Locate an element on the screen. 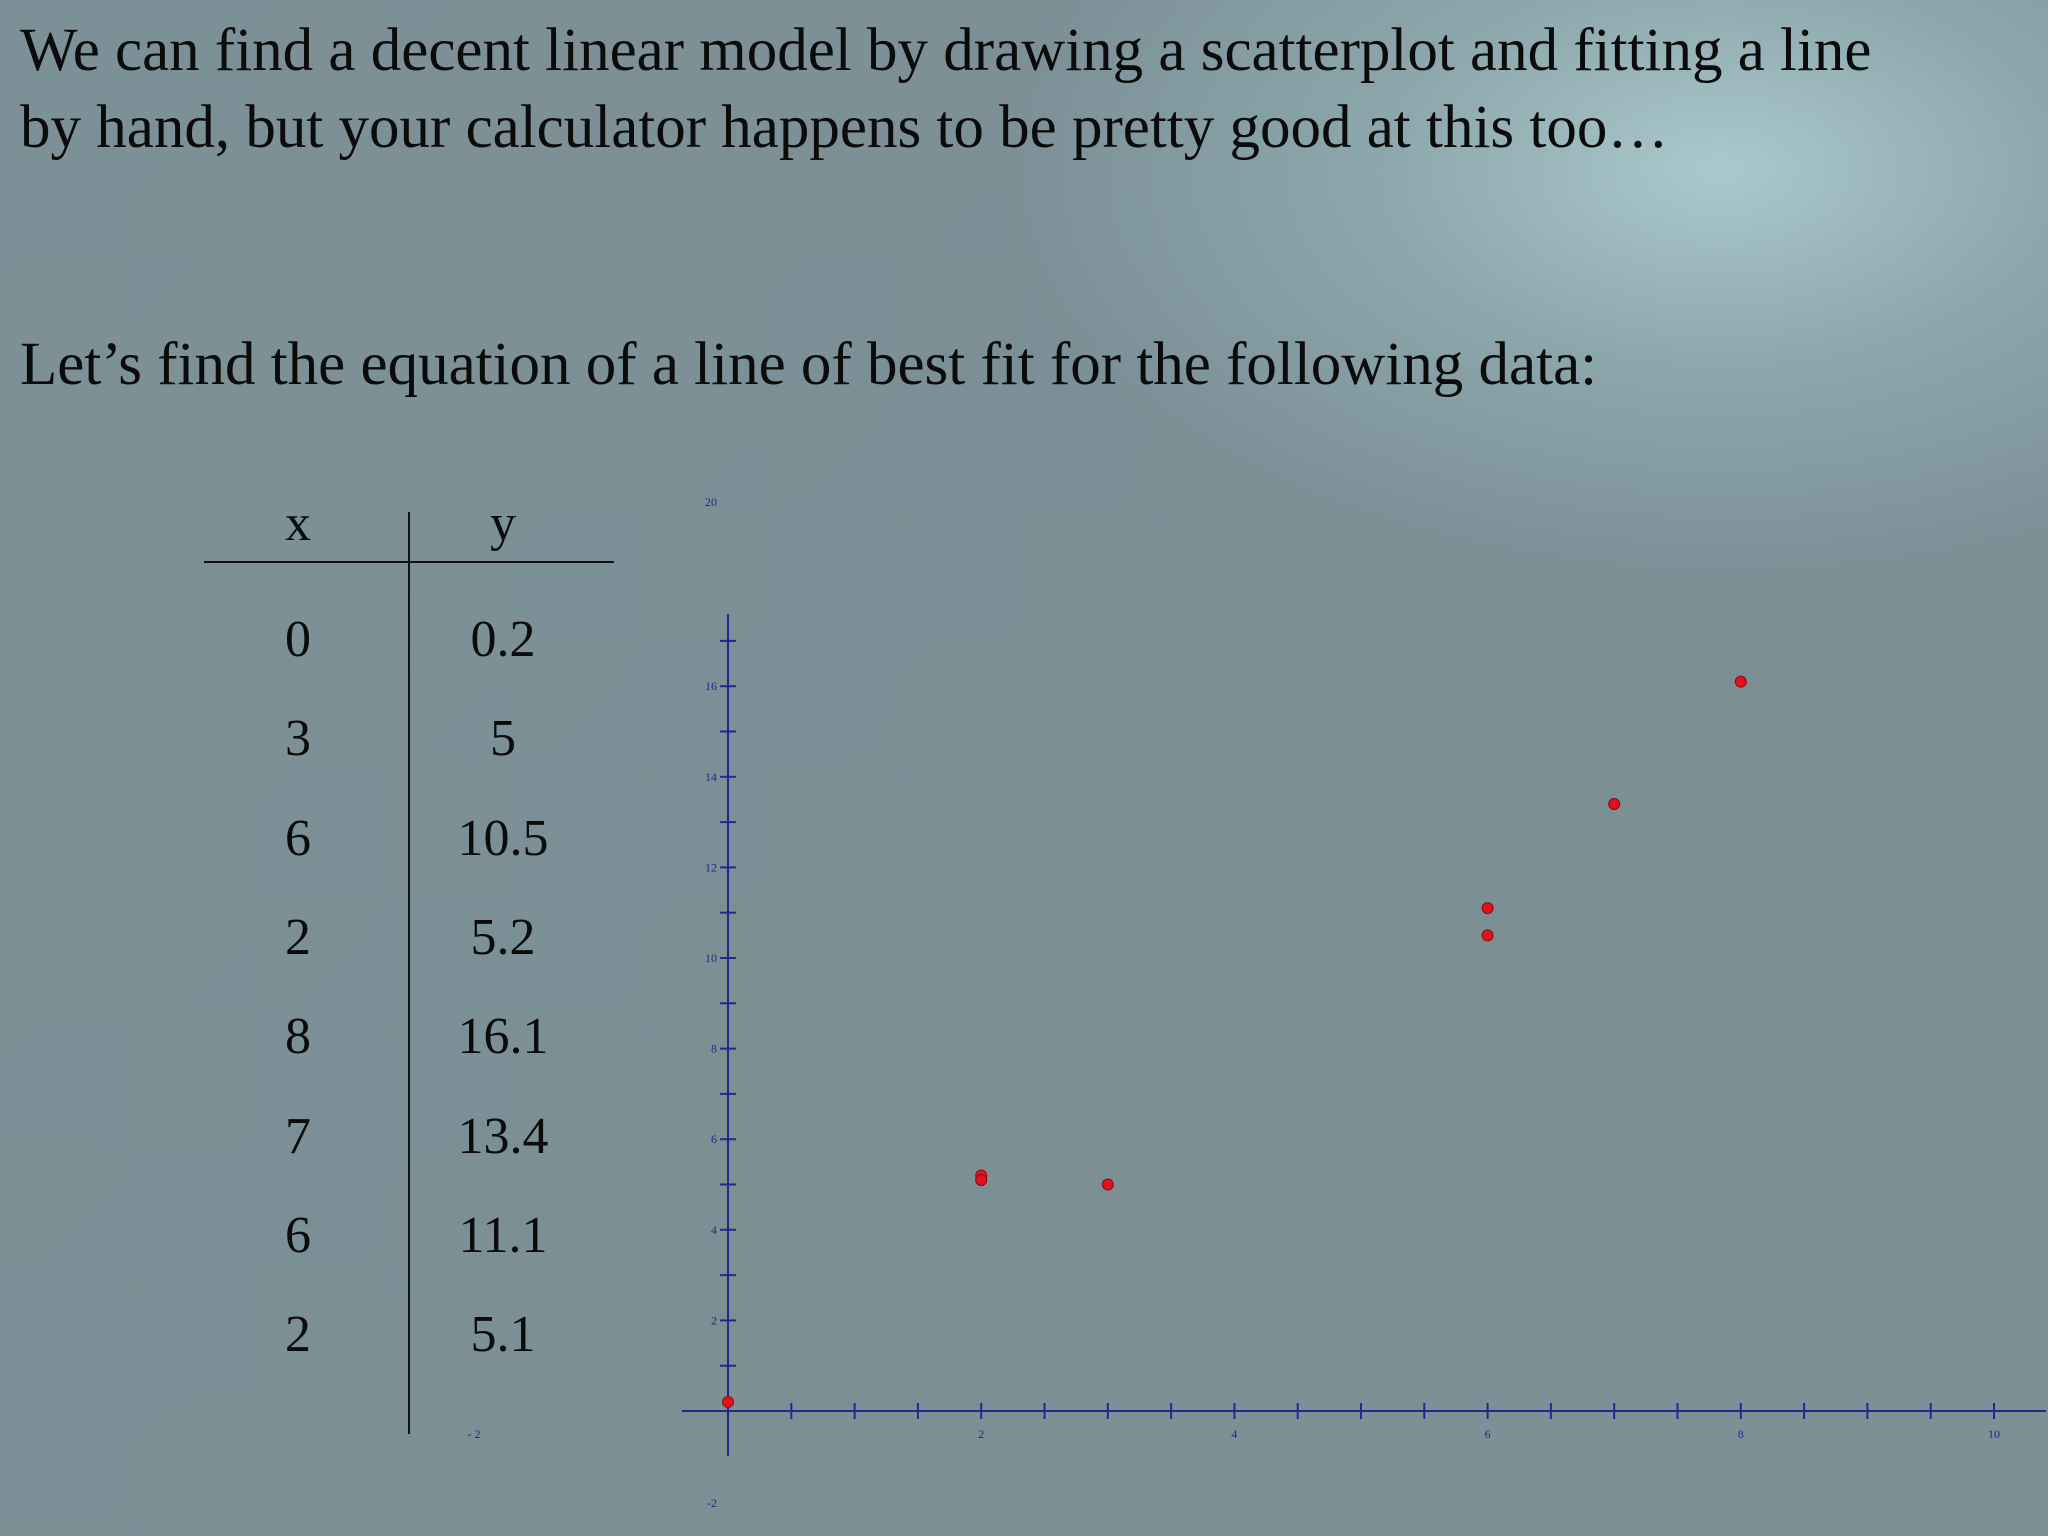  y-tick-label: 10 is located at coordinates (711, 958).